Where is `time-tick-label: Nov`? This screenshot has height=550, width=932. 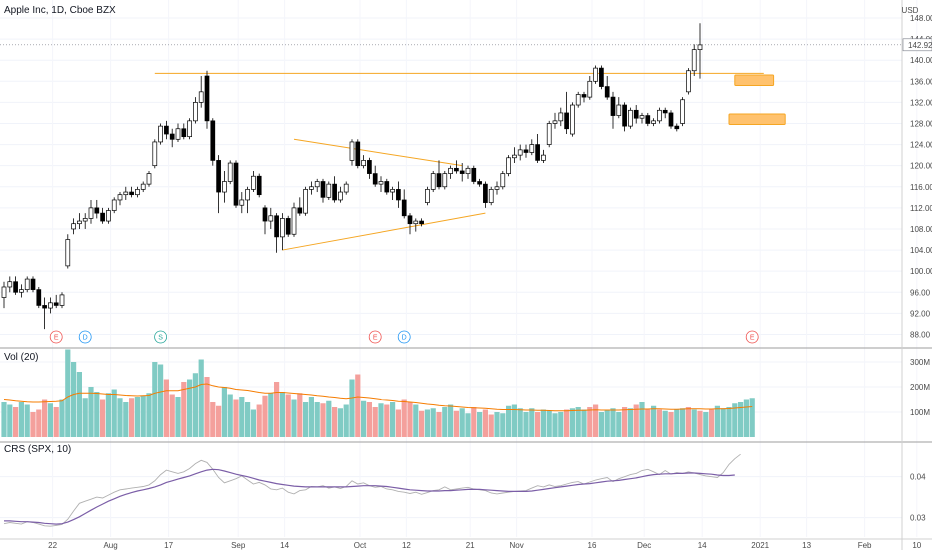 time-tick-label: Nov is located at coordinates (516, 545).